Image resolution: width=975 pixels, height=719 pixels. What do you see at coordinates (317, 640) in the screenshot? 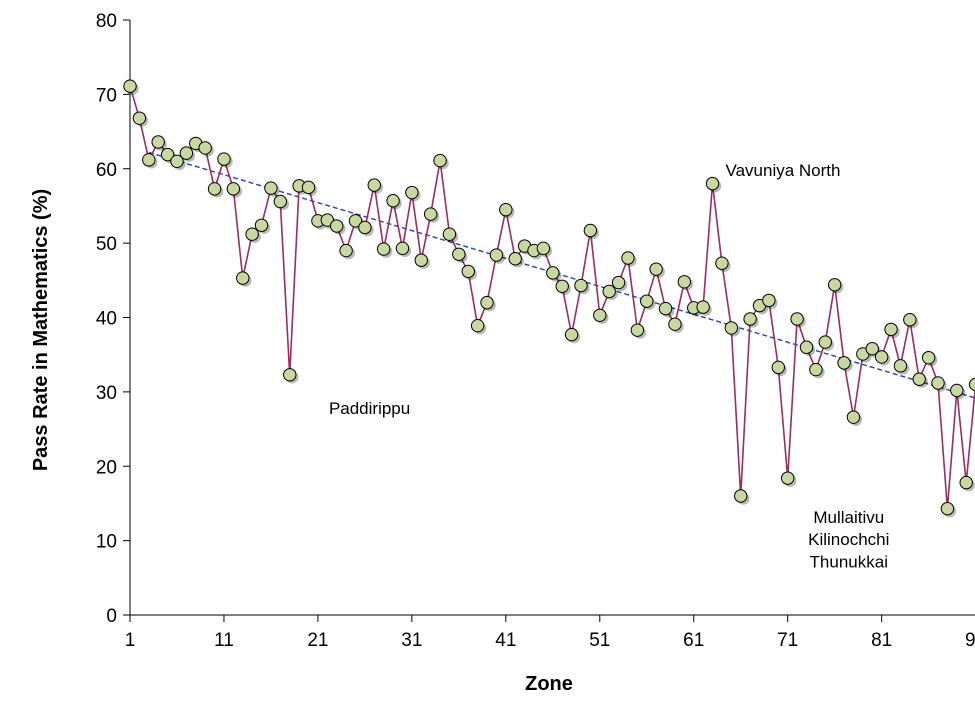
I see `x-tick-label: 21` at bounding box center [317, 640].